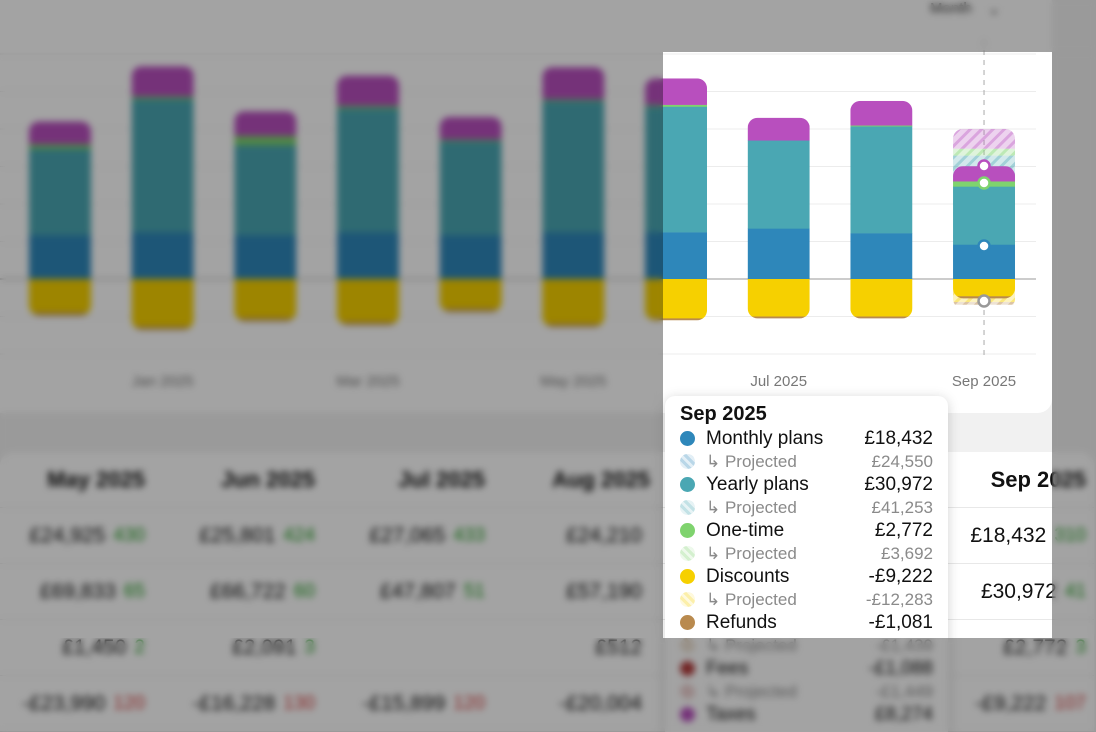 Image resolution: width=1096 pixels, height=732 pixels. What do you see at coordinates (806, 507) in the screenshot?
I see `tooltip-projected-row: ↳ Projected £41,253` at bounding box center [806, 507].